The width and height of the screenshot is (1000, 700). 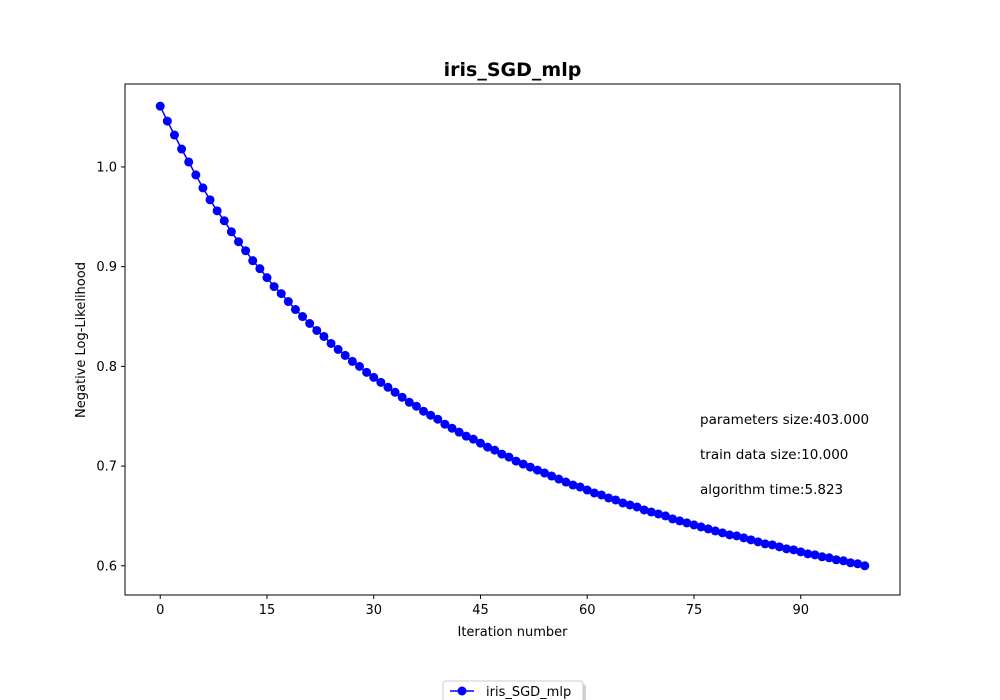 What do you see at coordinates (694, 610) in the screenshot?
I see `x-tick-label: 75` at bounding box center [694, 610].